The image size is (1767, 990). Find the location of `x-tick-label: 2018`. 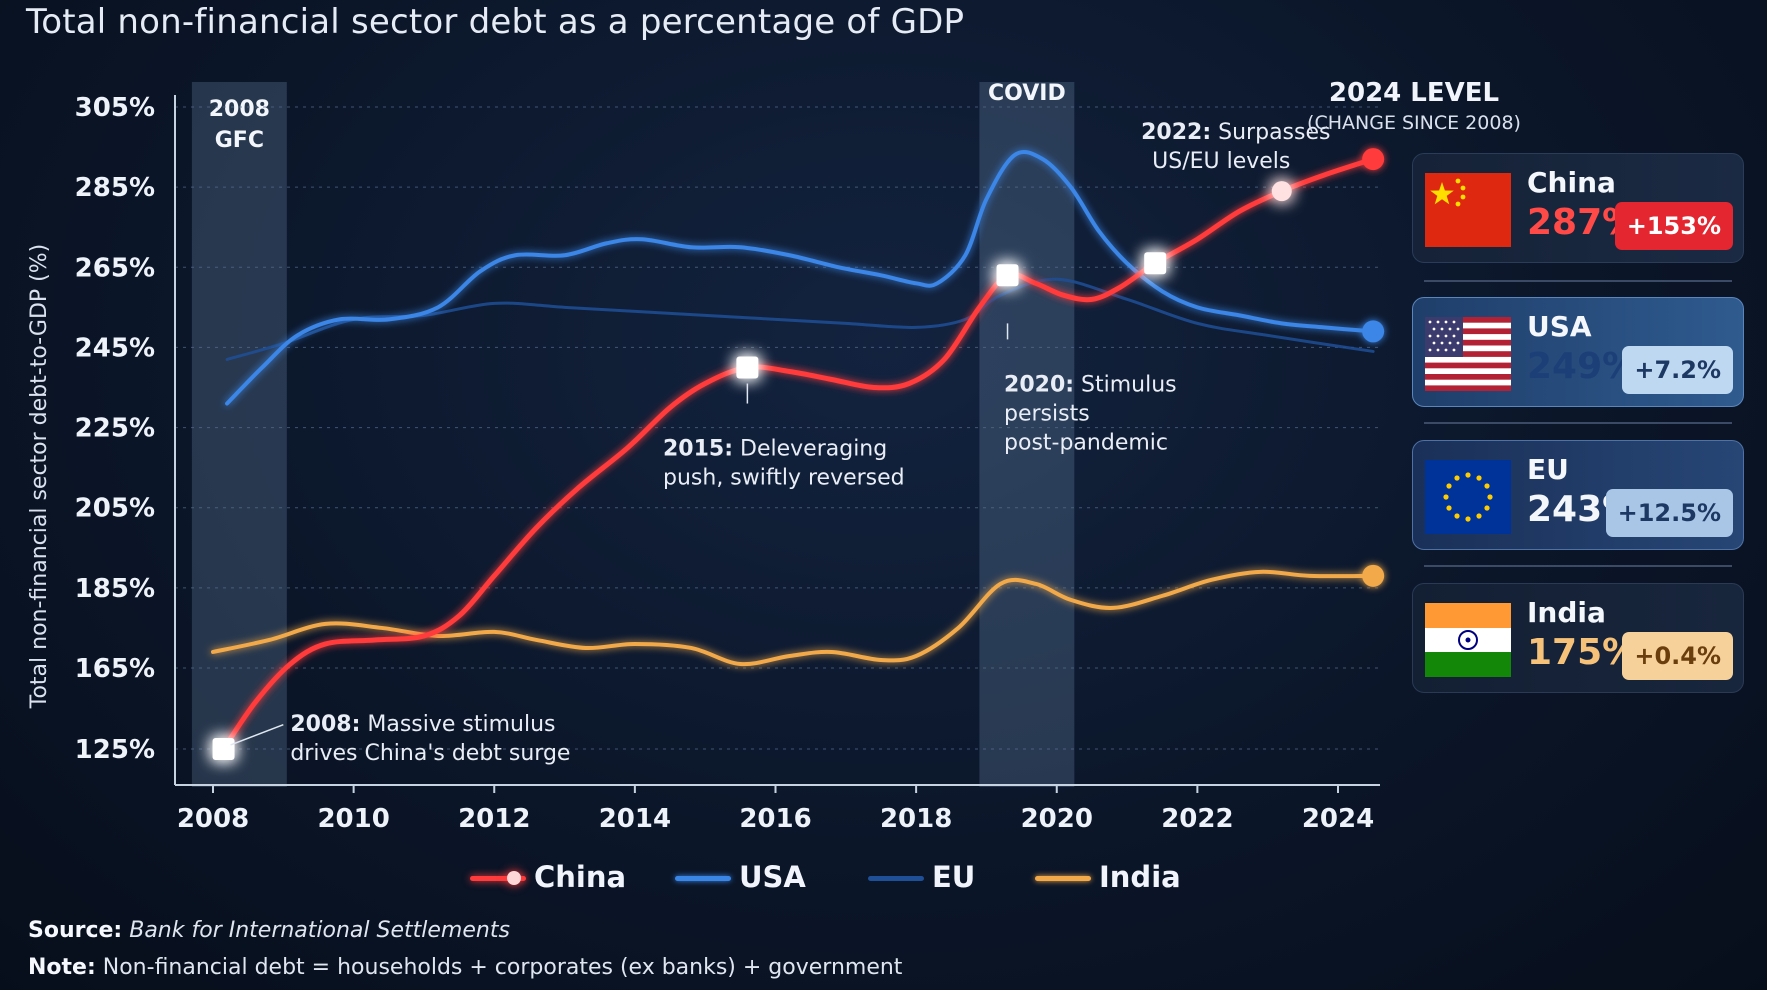

x-tick-label: 2018 is located at coordinates (916, 819).